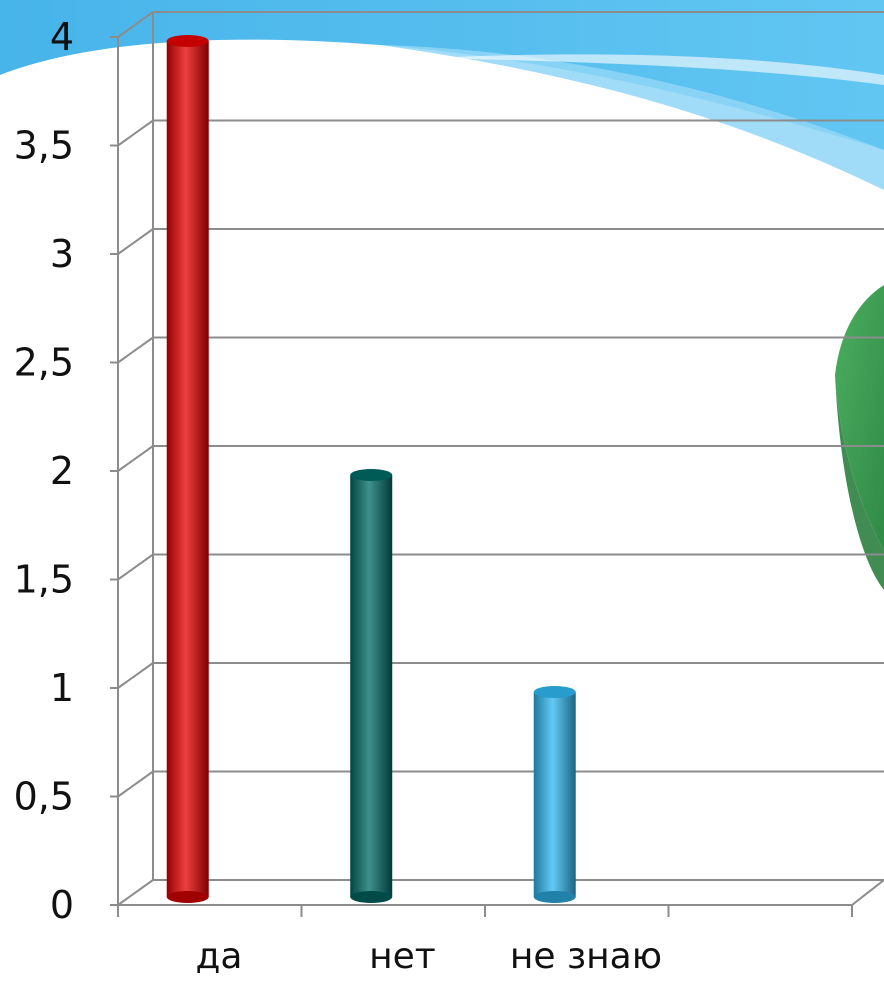  What do you see at coordinates (218, 956) in the screenshot?
I see `x-tick-label: да` at bounding box center [218, 956].